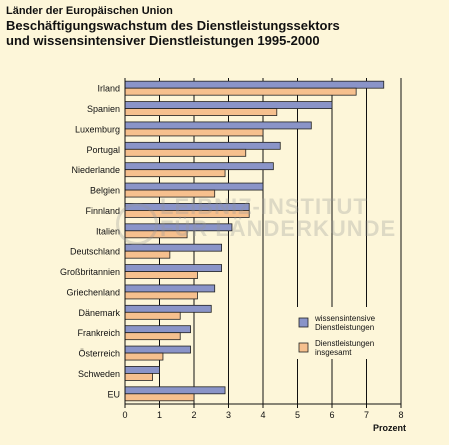 This screenshot has width=449, height=445. Describe the element at coordinates (103, 150) in the screenshot. I see `category-label: Portugal` at that location.